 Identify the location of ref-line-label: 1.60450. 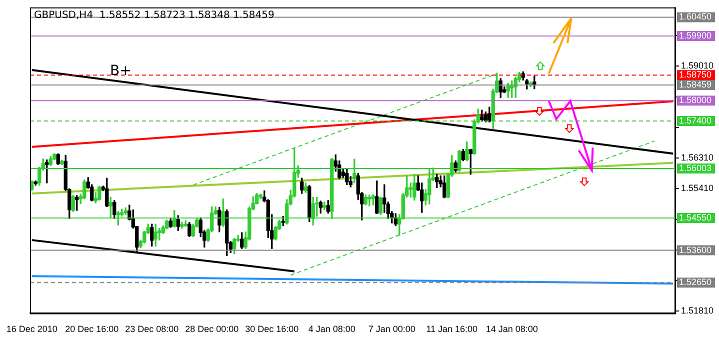
(695, 17).